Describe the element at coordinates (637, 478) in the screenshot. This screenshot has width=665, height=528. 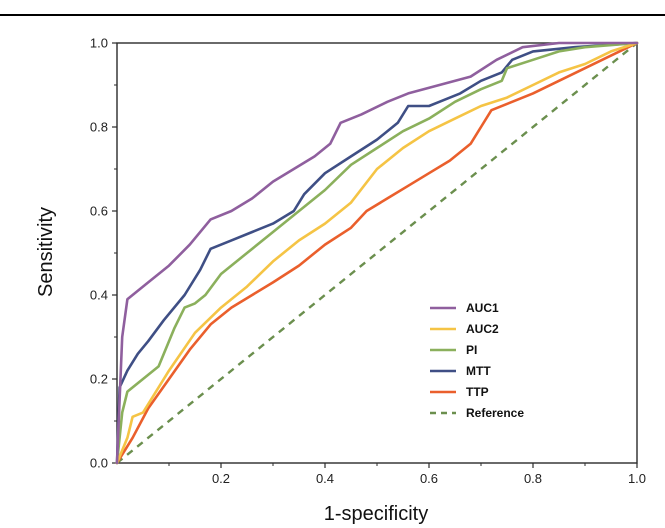
I see `x-tick-label: 1.0` at that location.